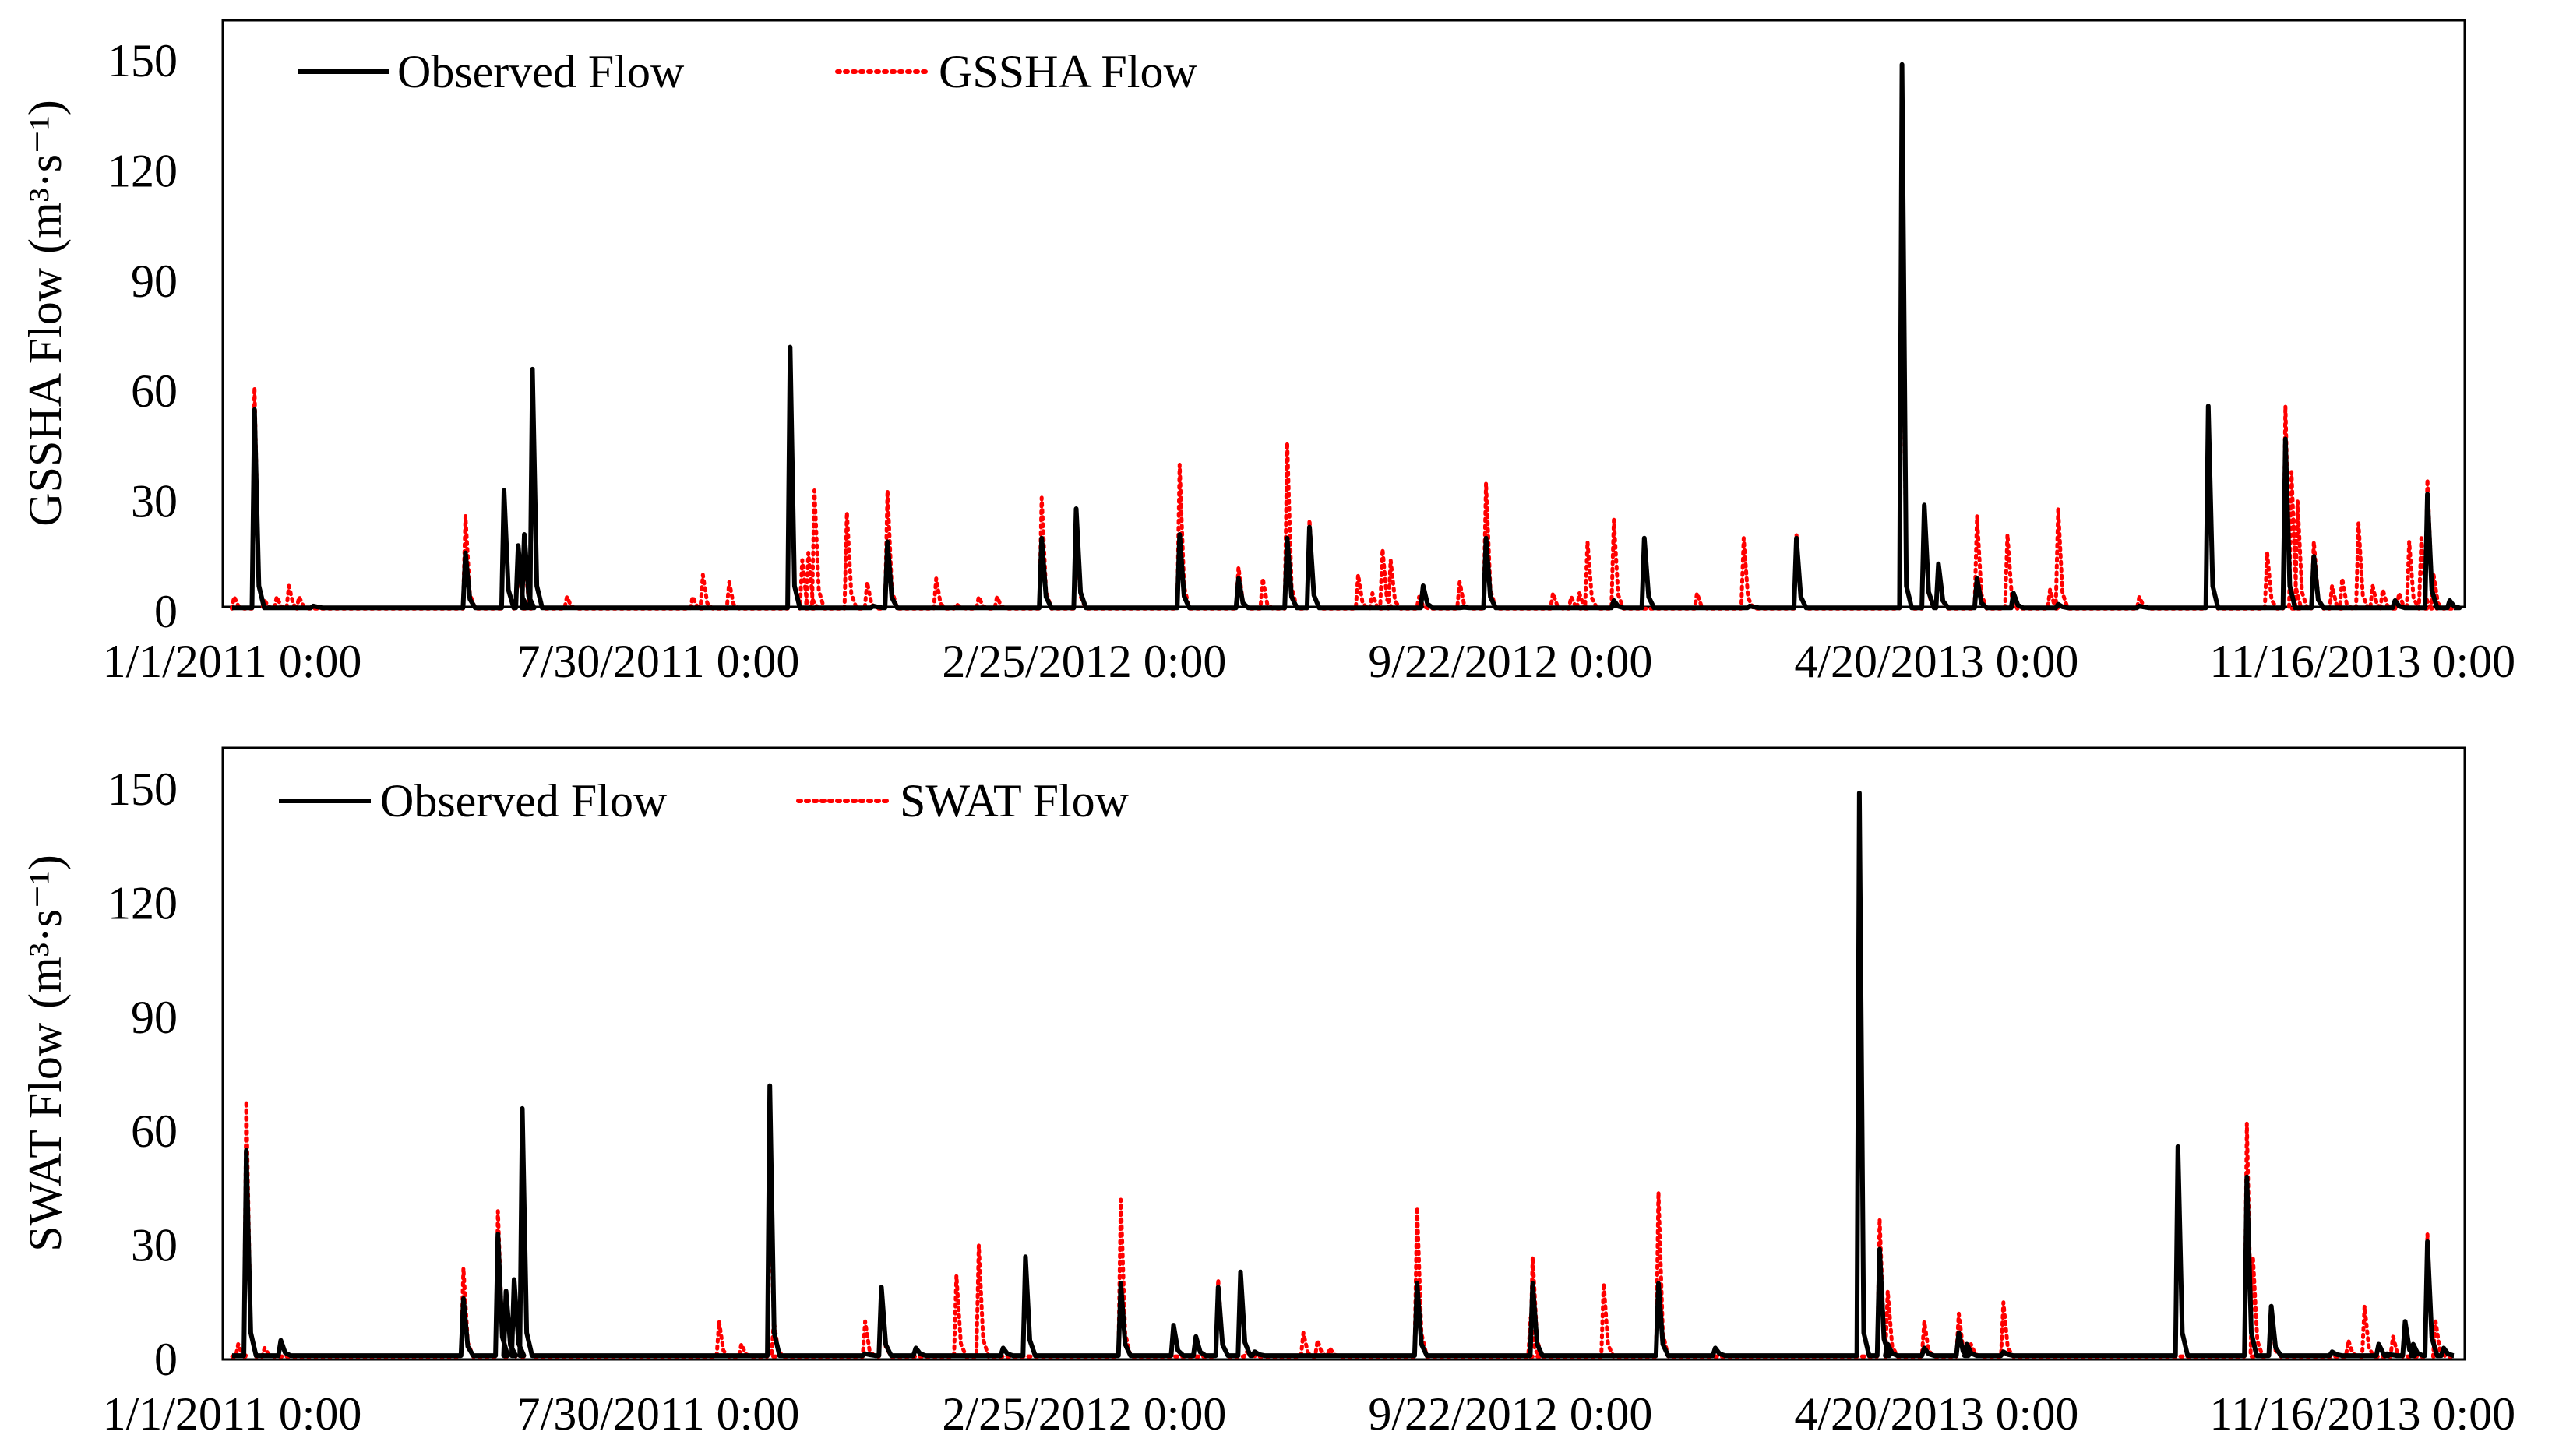 This screenshot has width=2566, height=1456. What do you see at coordinates (45, 1054) in the screenshot?
I see `chart-swat-ylabel: SWAT Flow(m³·s⁻¹)` at bounding box center [45, 1054].